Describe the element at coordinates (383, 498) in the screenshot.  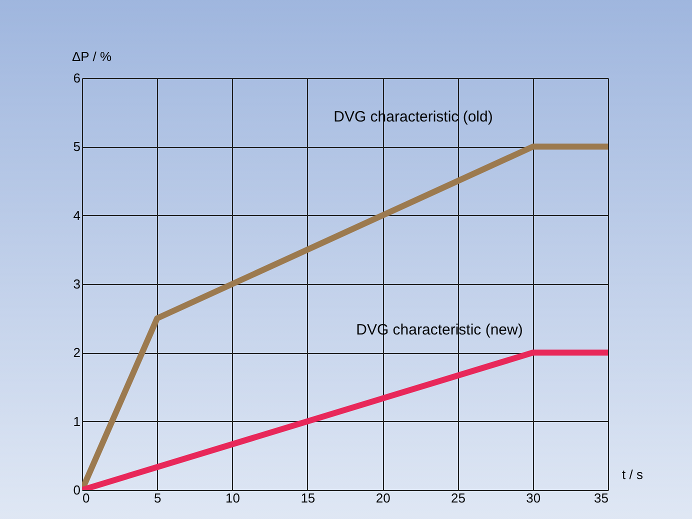
I see `x-tick-label: 20` at that location.